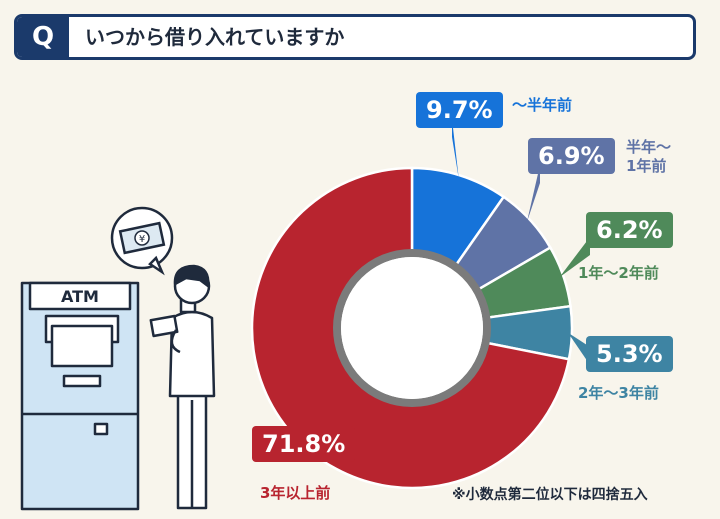 The image size is (720, 519). Describe the element at coordinates (618, 273) in the screenshot. I see `category-label-3: 1年〜2年前` at that location.